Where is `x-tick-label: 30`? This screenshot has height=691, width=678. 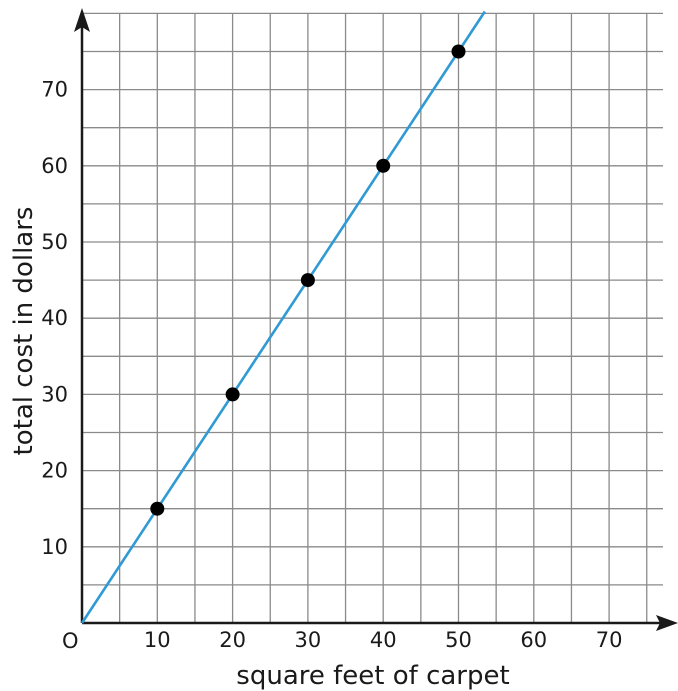
x-tick-label: 30 is located at coordinates (308, 640).